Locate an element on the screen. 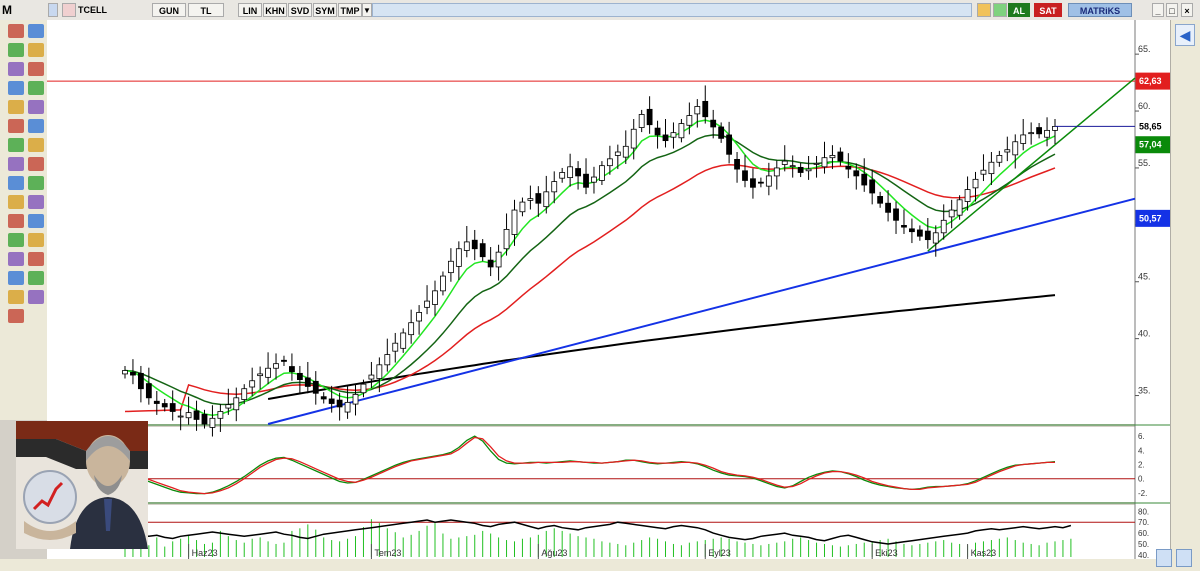 Image resolution: width=1200 pixels, height=571 pixels. grid-icon is located at coordinates (16, 221).